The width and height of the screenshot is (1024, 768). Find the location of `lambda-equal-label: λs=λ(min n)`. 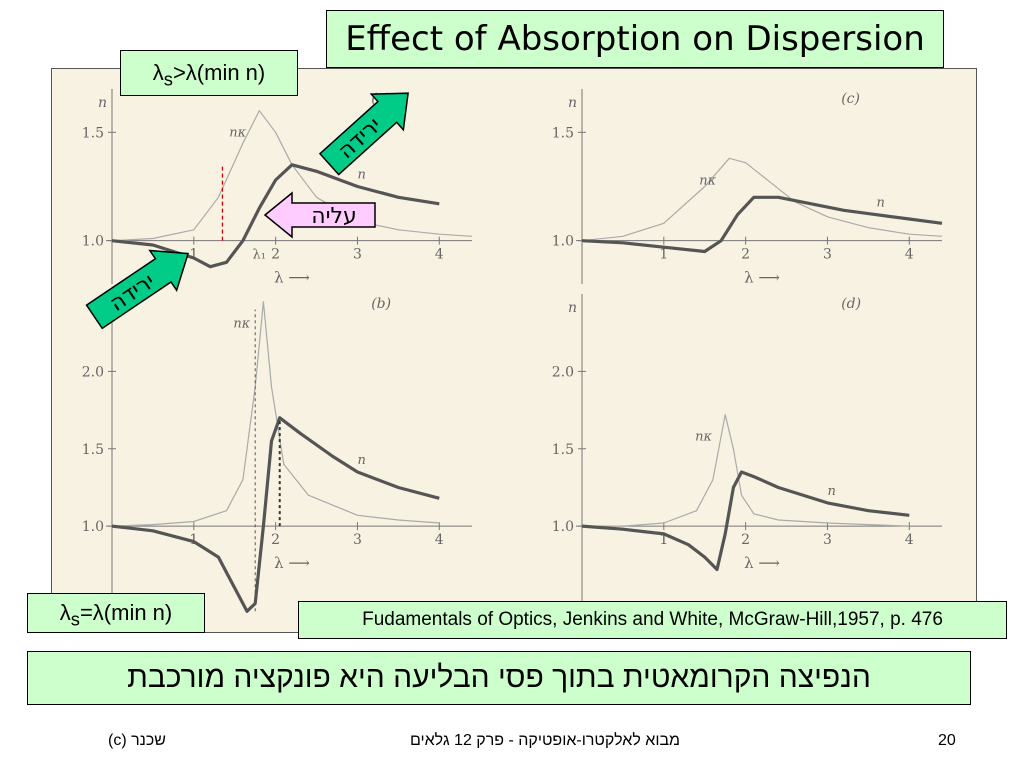

lambda-equal-label: λs=λ(min n) is located at coordinates (116, 613).